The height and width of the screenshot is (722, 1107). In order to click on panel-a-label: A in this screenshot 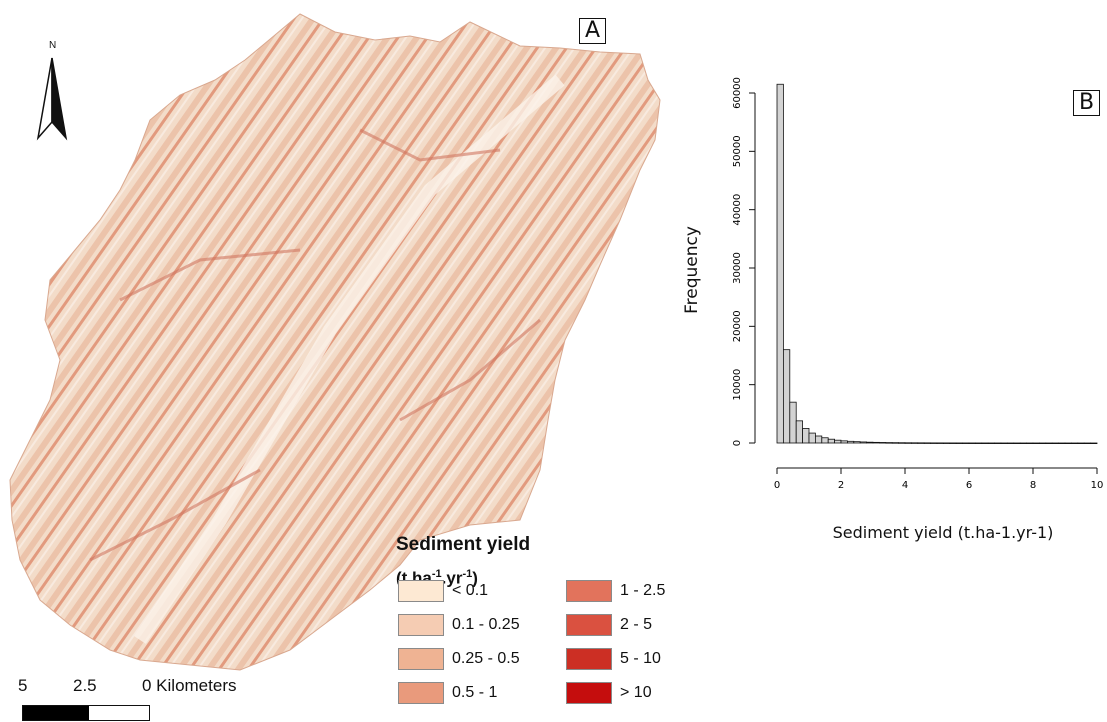, I will do `click(593, 31)`.